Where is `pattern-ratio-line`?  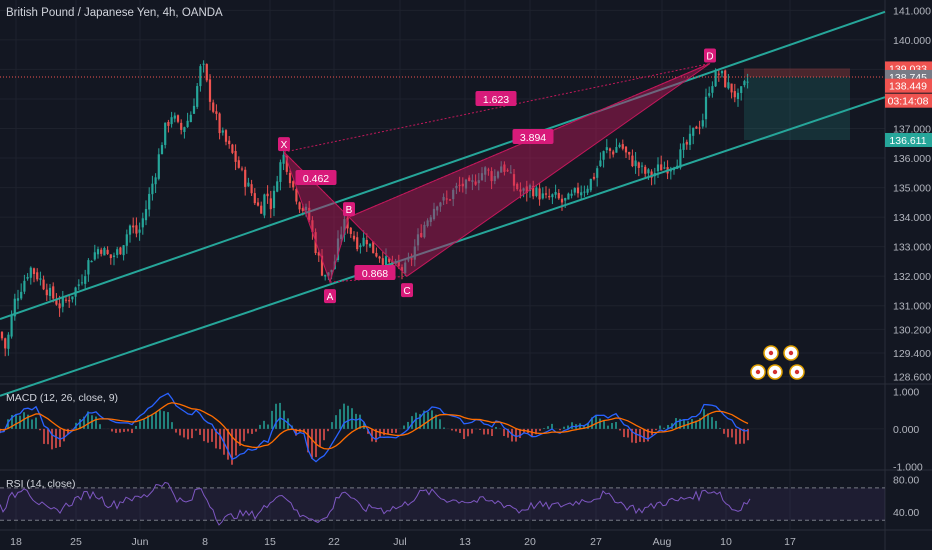 pattern-ratio-line is located at coordinates (497, 108).